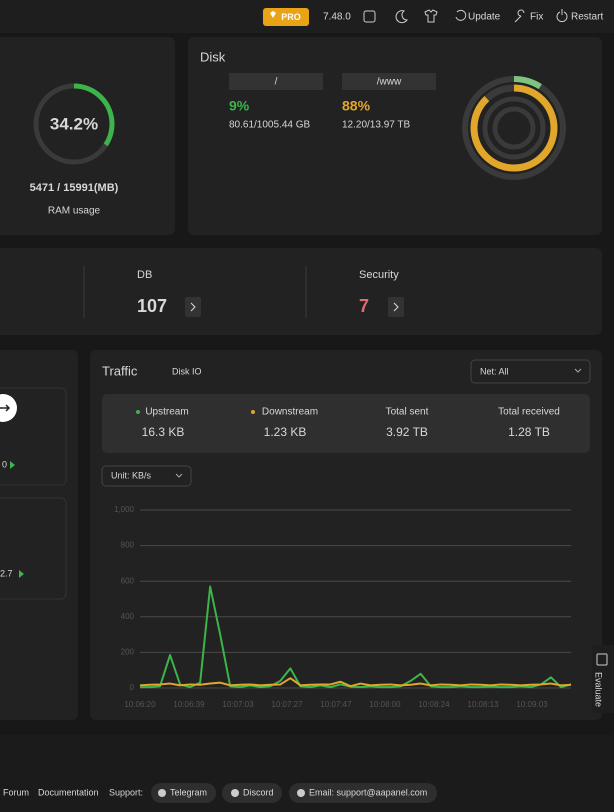 The height and width of the screenshot is (812, 614). What do you see at coordinates (162, 793) in the screenshot?
I see `telegram-icon` at bounding box center [162, 793].